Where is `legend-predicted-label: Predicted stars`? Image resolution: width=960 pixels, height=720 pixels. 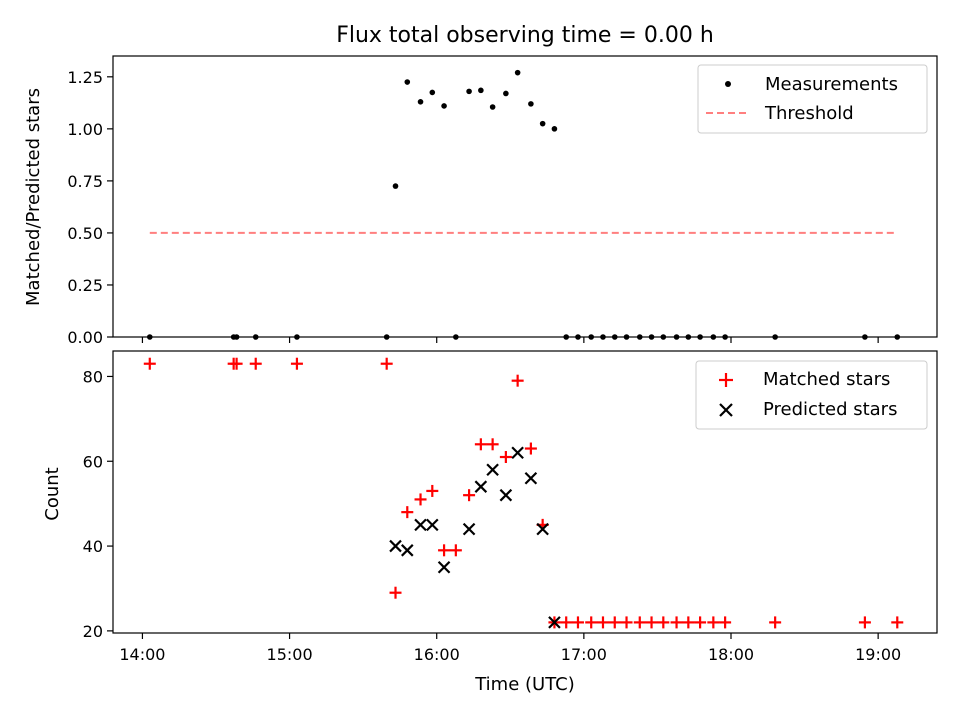 legend-predicted-label: Predicted stars is located at coordinates (830, 409).